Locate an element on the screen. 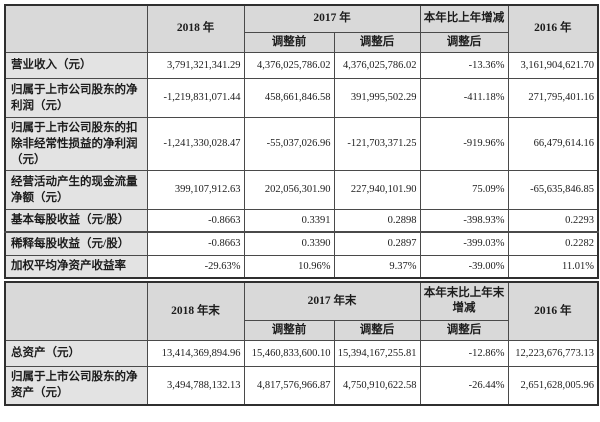 The image size is (600, 422). cell-2016: 2,651,628,005.96 is located at coordinates (553, 385).